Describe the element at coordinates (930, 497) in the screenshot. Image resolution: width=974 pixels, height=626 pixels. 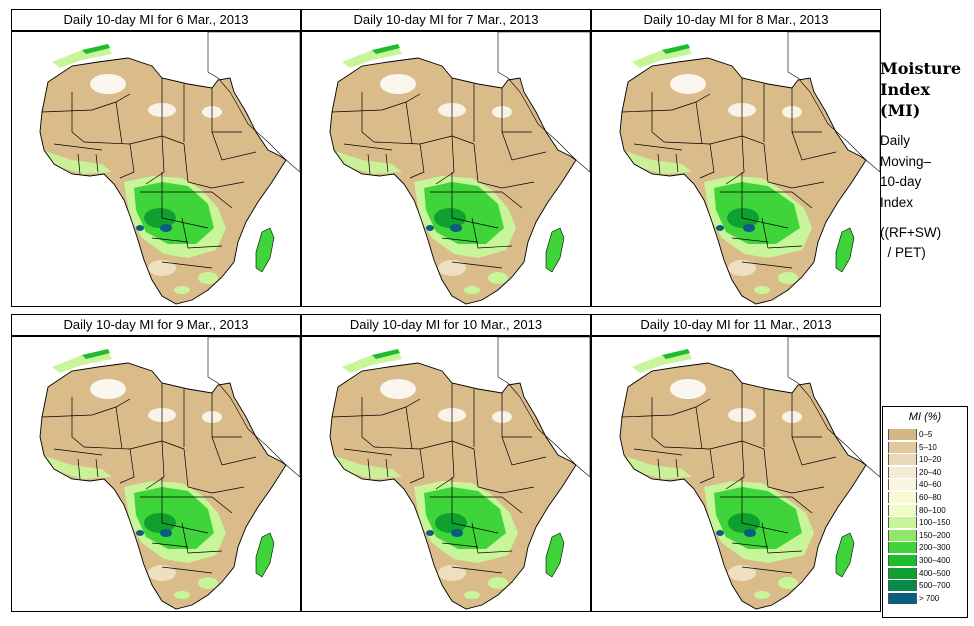
I see `legend-label: 60–80` at that location.